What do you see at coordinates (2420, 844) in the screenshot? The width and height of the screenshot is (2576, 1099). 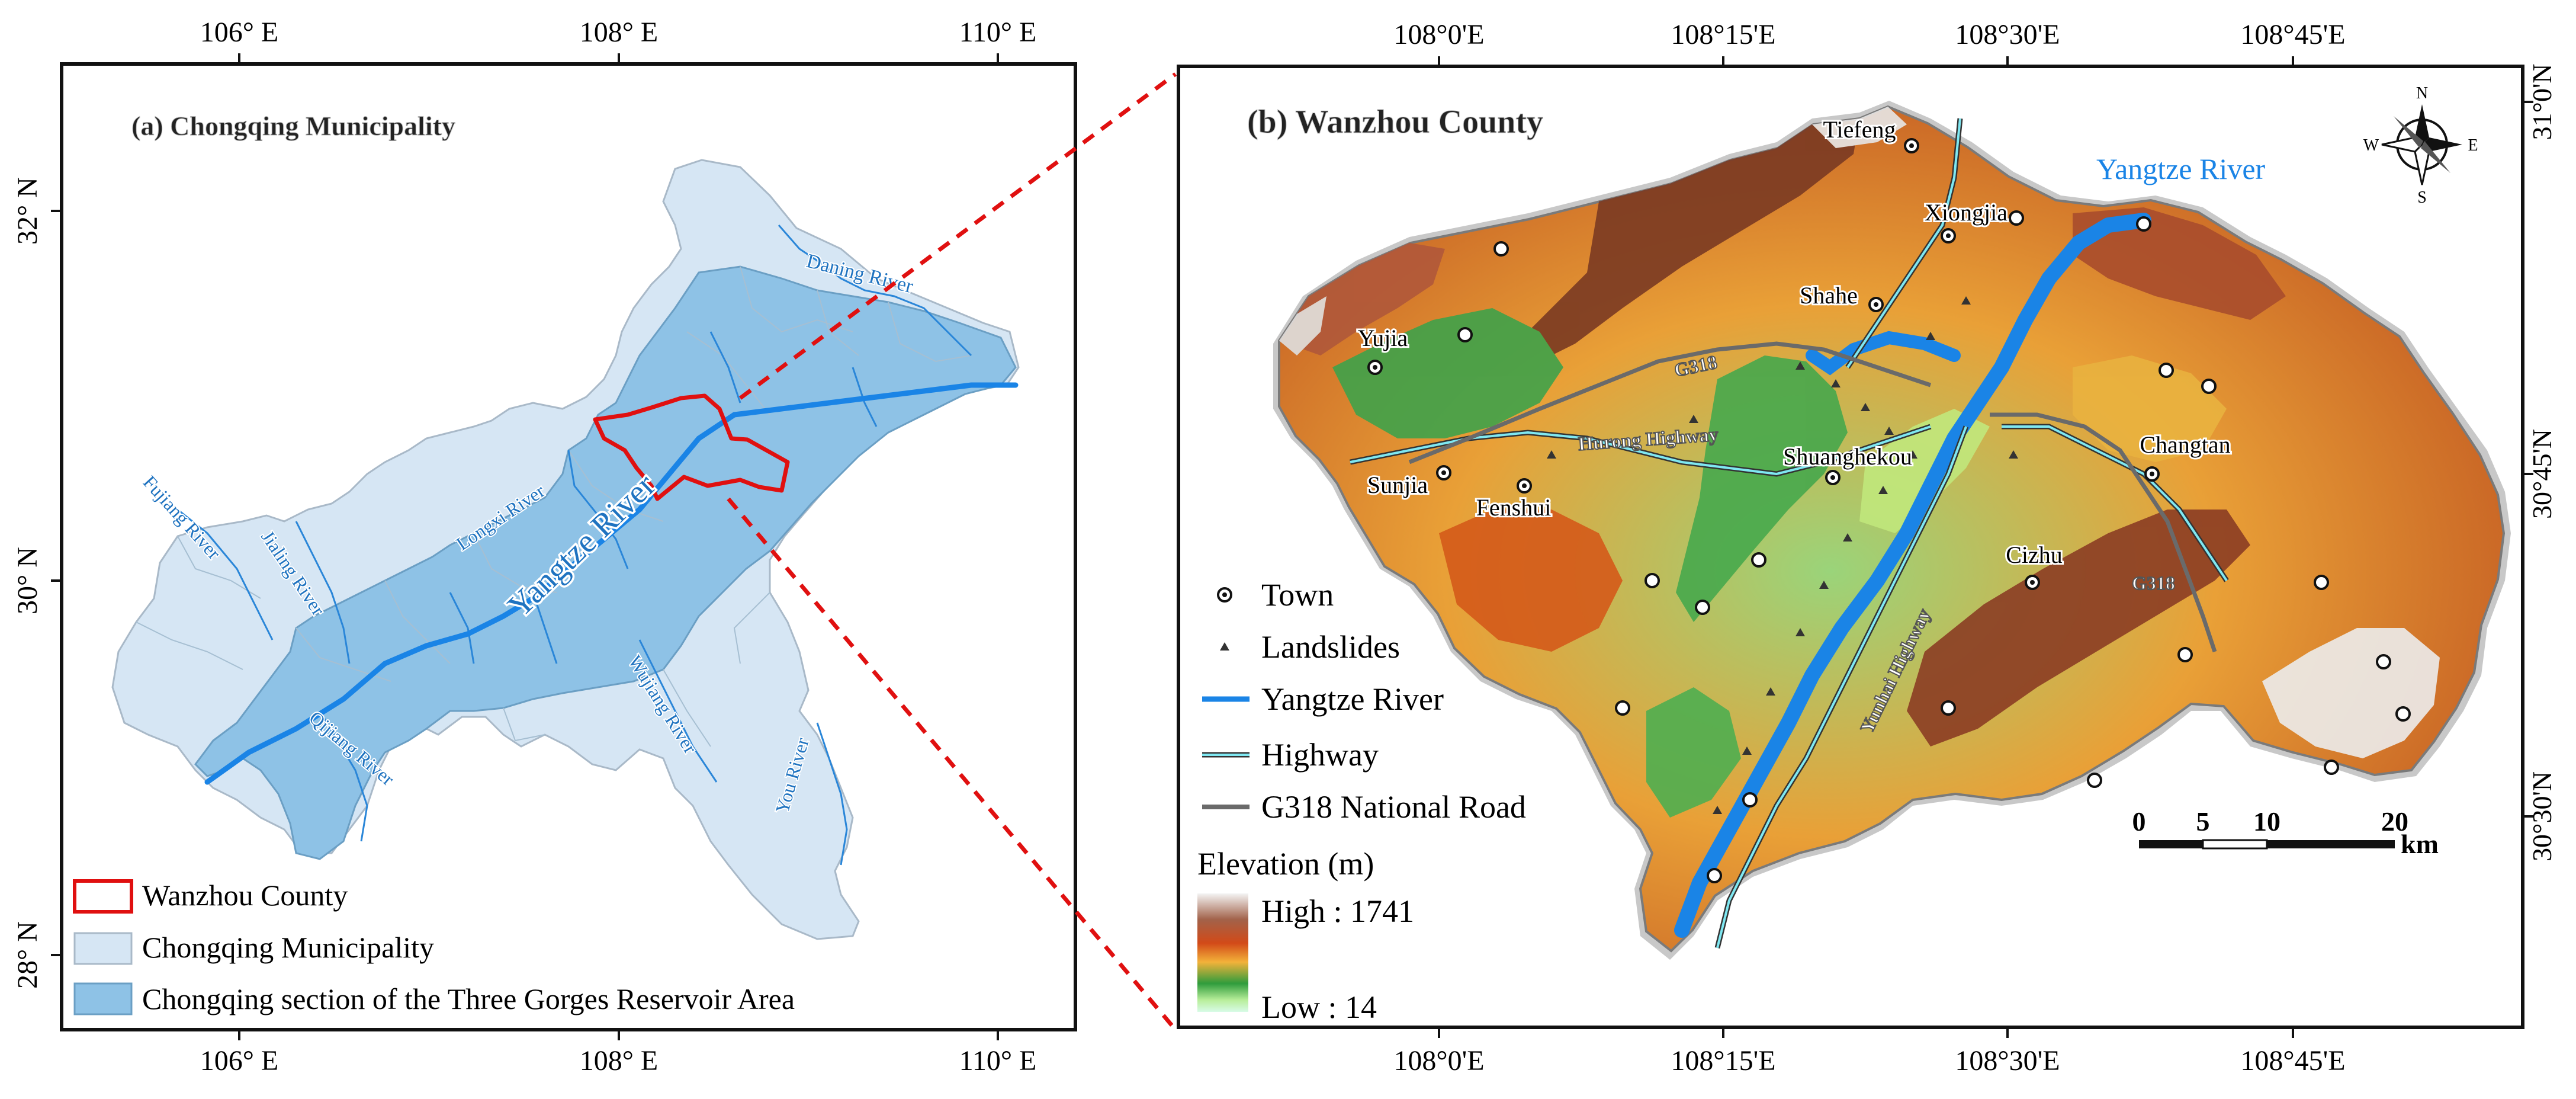 I see `scale-unit: km` at bounding box center [2420, 844].